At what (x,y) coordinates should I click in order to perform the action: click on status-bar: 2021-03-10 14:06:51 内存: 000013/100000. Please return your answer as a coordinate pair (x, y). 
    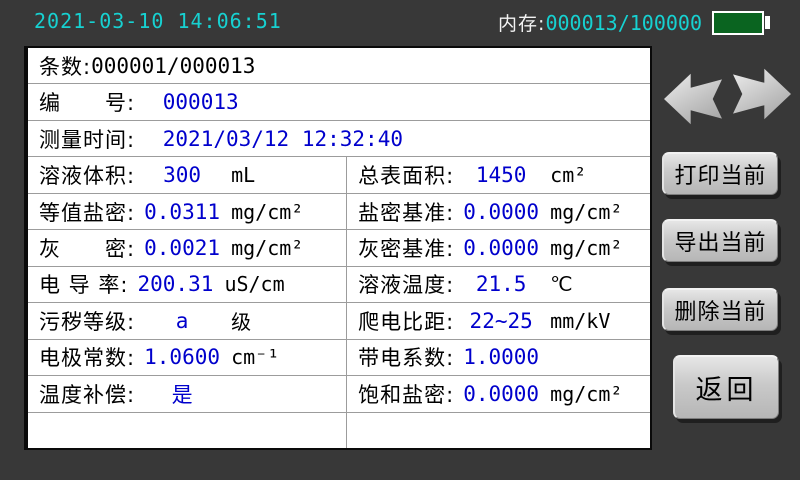
    Looking at the image, I should click on (400, 22).